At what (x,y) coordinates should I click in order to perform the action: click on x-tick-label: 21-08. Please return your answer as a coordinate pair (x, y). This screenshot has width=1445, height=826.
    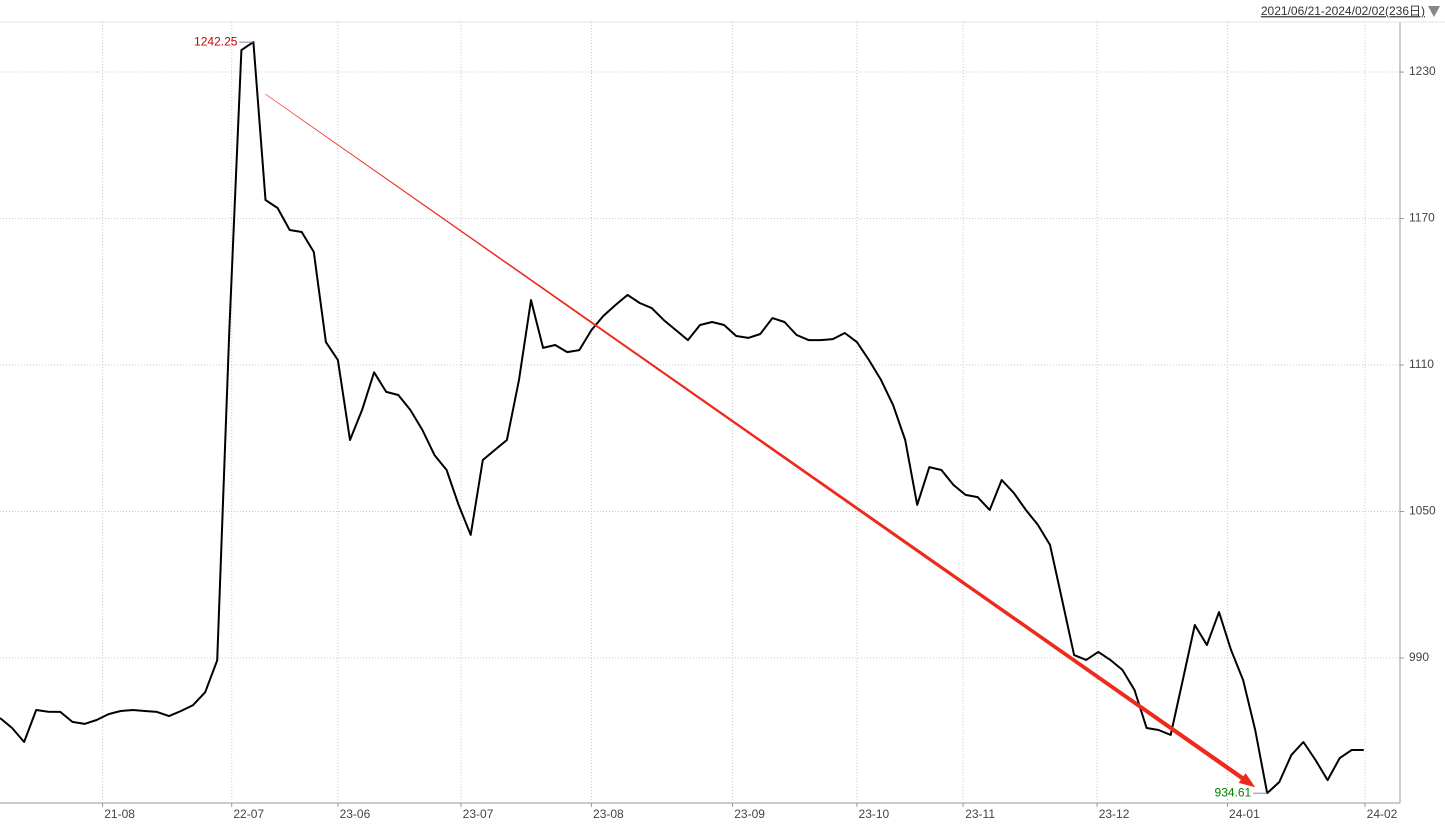
    Looking at the image, I should click on (119, 814).